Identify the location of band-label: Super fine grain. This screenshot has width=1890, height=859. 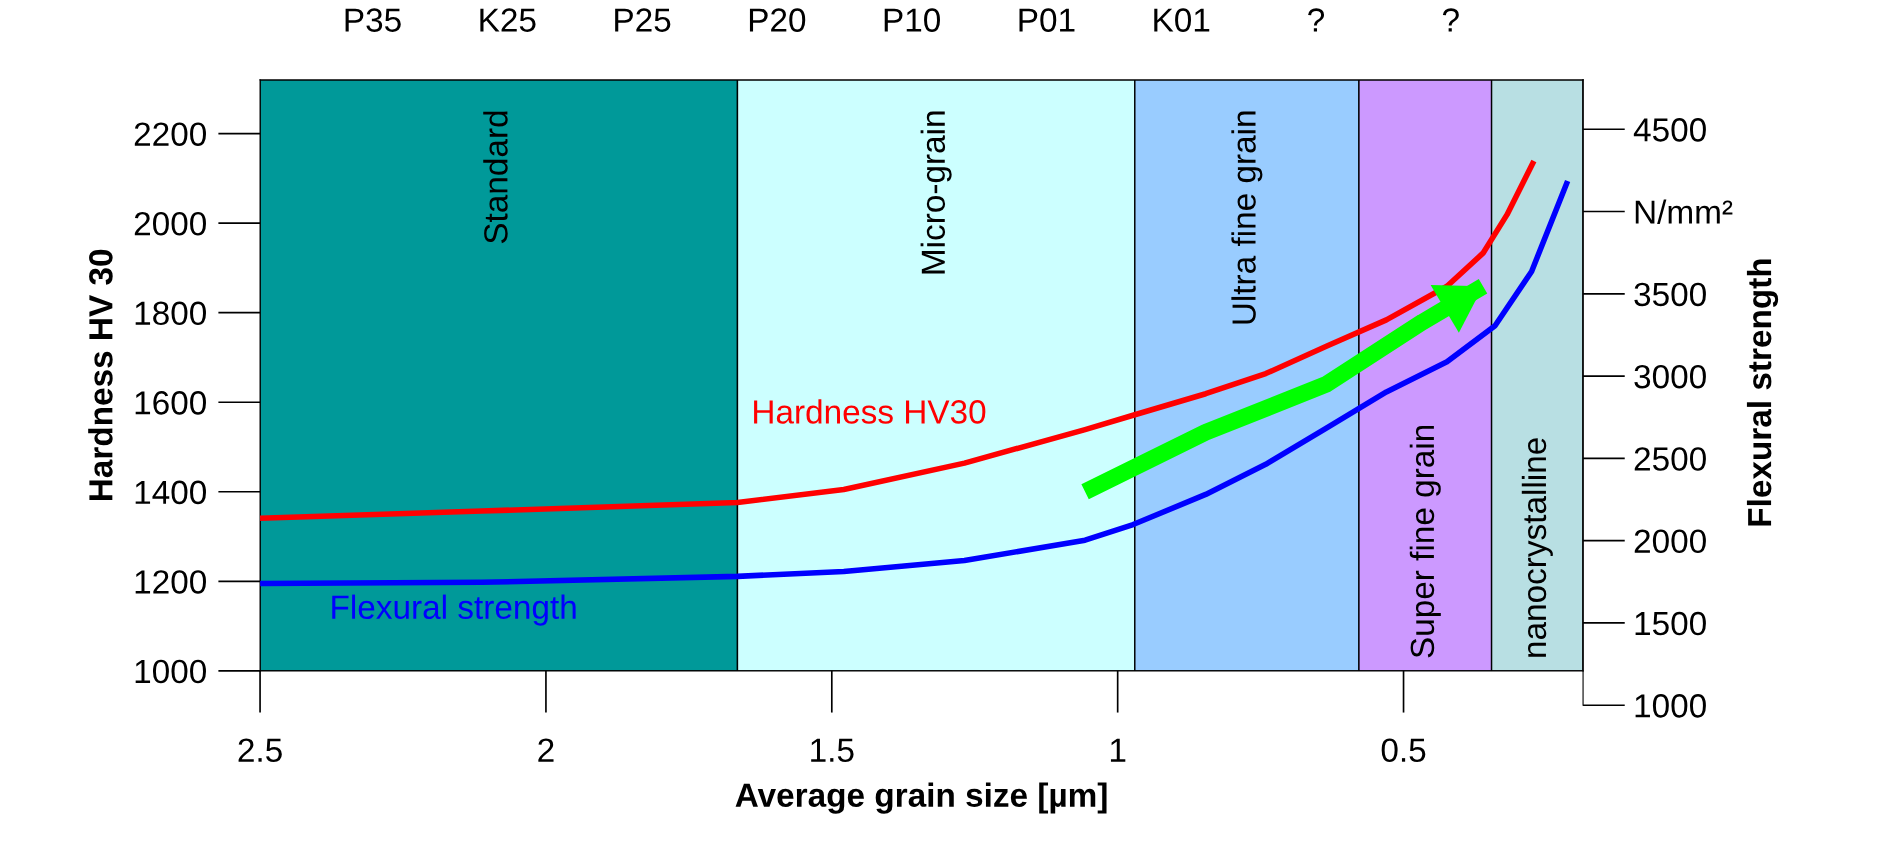
(1425, 541).